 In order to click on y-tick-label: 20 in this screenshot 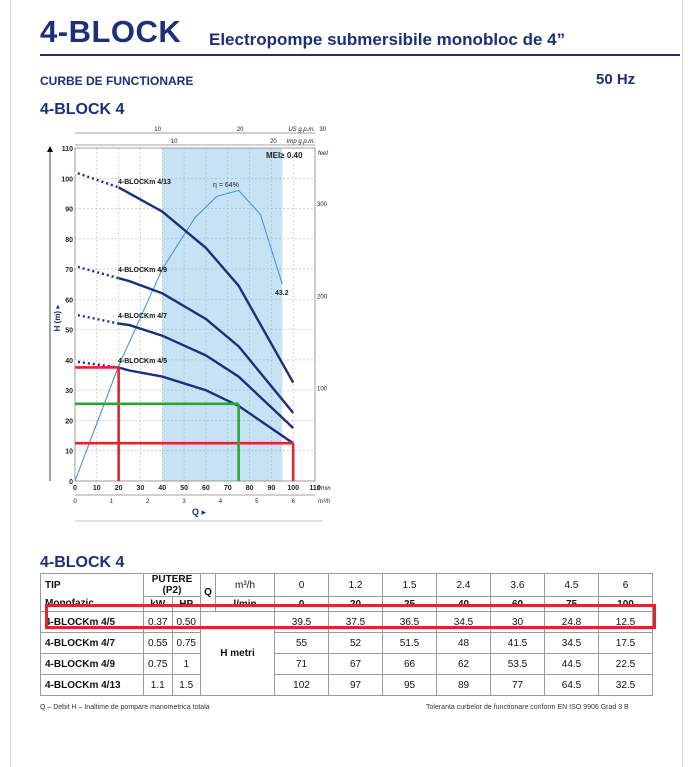, I will do `click(69, 421)`.